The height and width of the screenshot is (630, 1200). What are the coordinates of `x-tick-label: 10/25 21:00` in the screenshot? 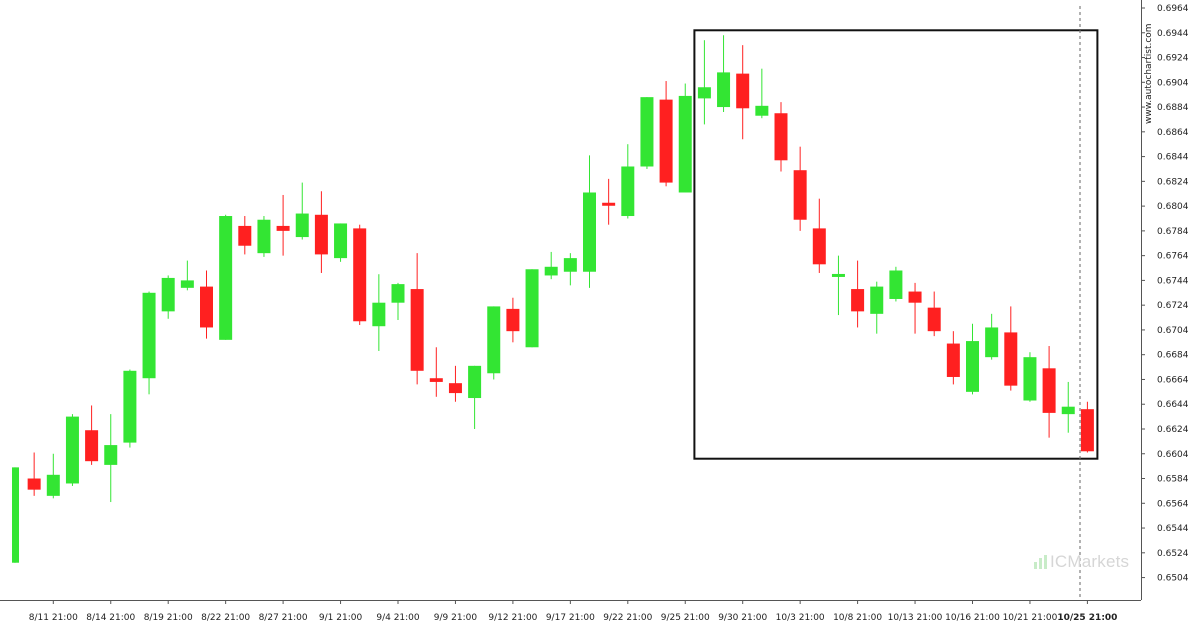 It's located at (1087, 618).